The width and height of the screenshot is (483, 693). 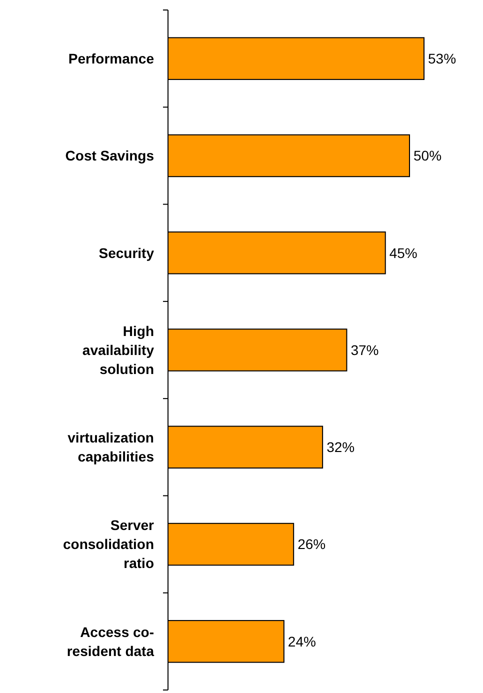 What do you see at coordinates (364, 350) in the screenshot?
I see `data-label: 37%` at bounding box center [364, 350].